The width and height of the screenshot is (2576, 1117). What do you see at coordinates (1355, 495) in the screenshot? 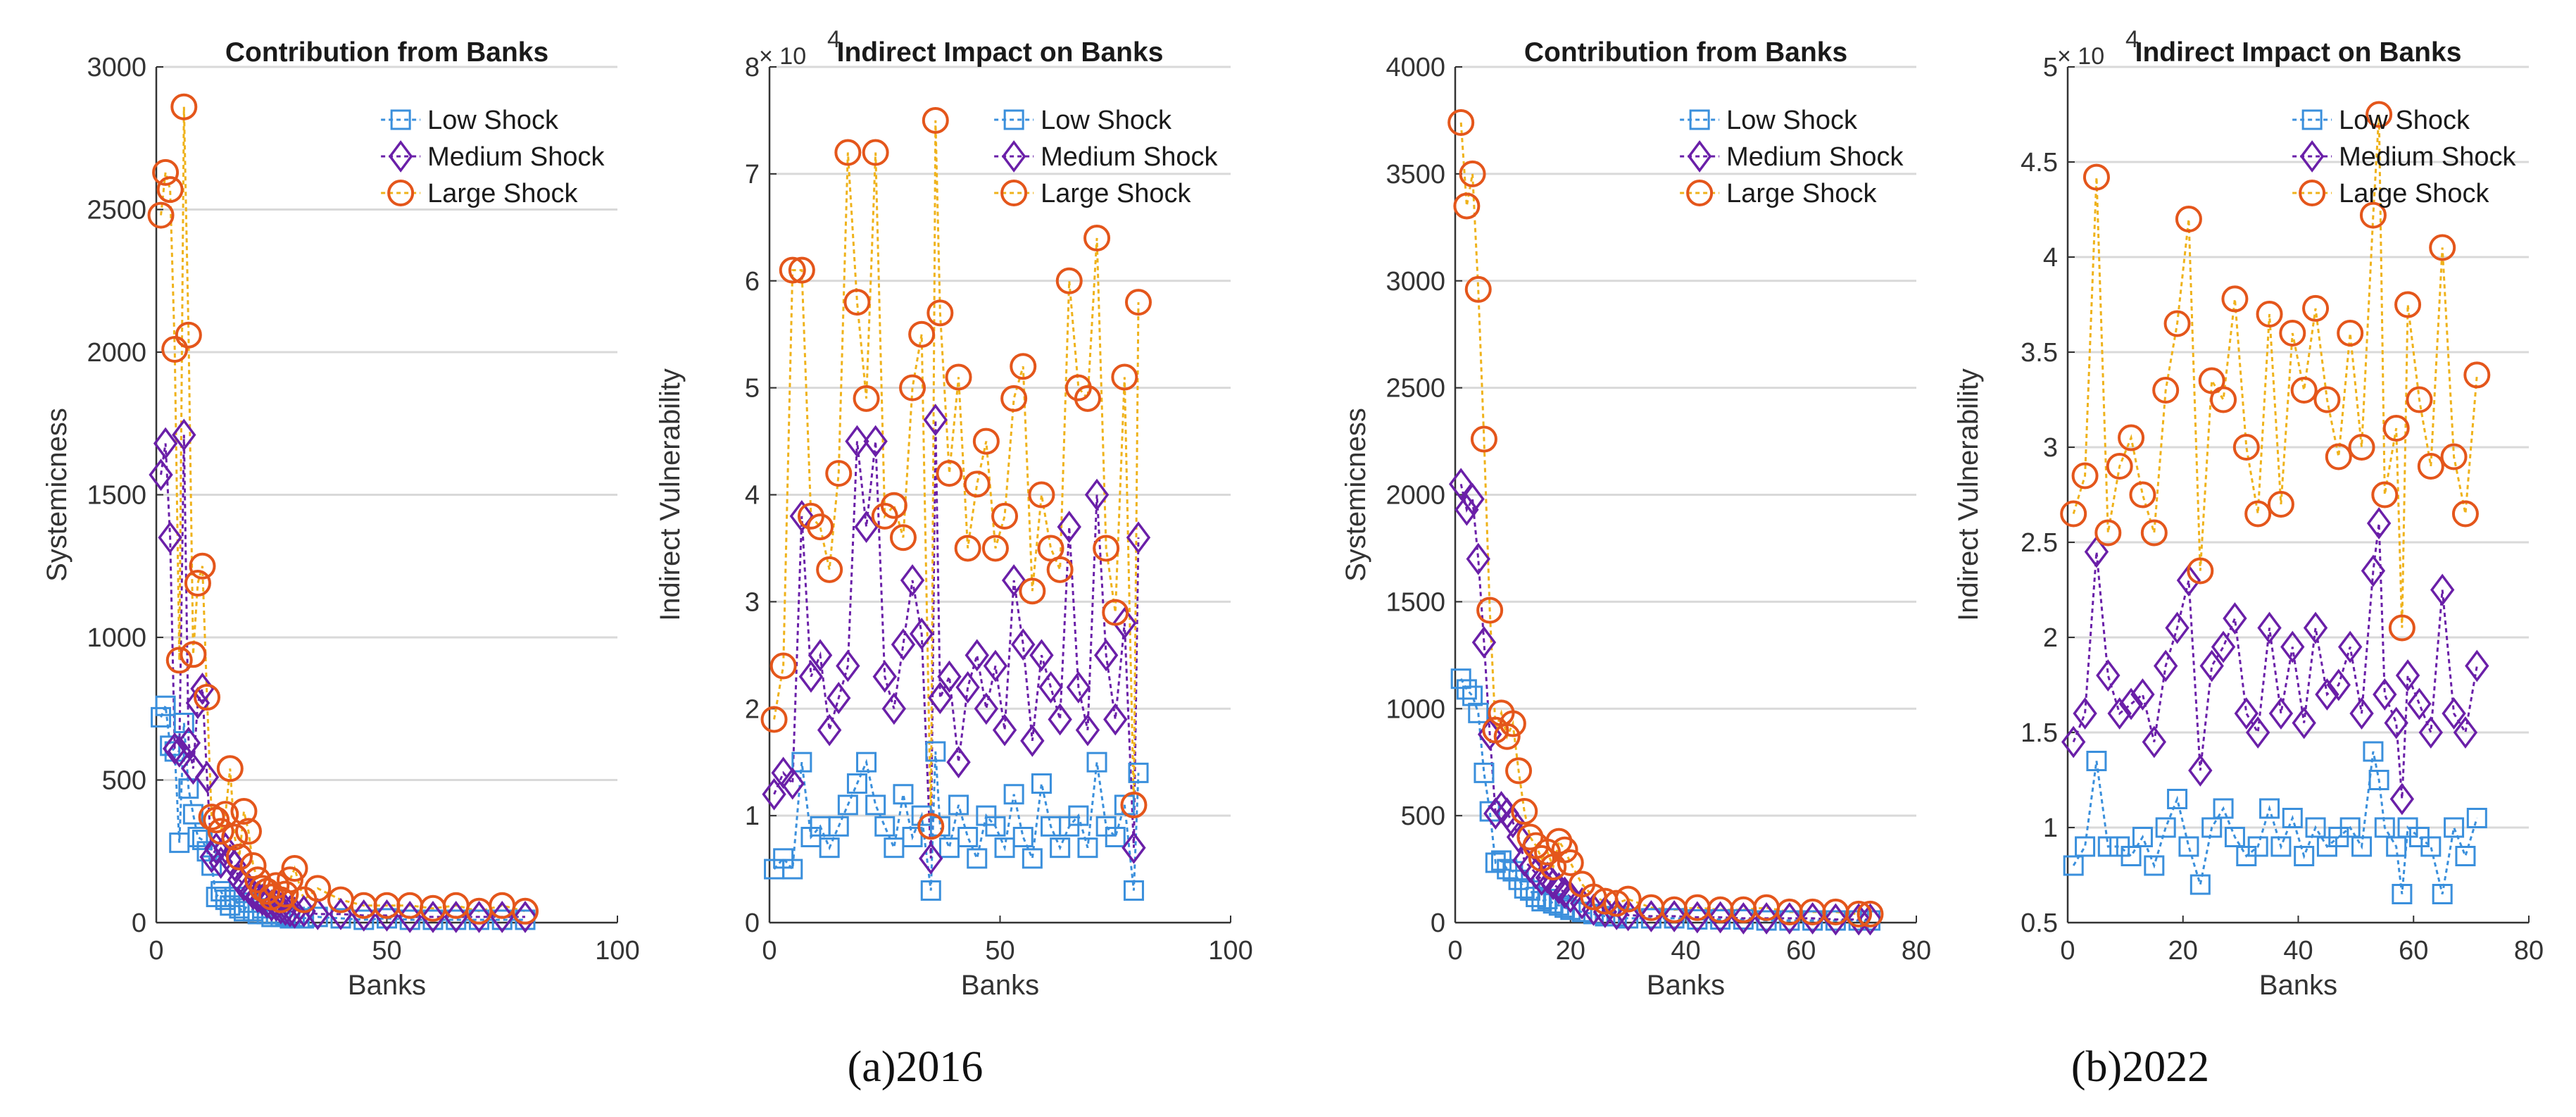
I see `y-axis-label: Systemicness` at bounding box center [1355, 495].